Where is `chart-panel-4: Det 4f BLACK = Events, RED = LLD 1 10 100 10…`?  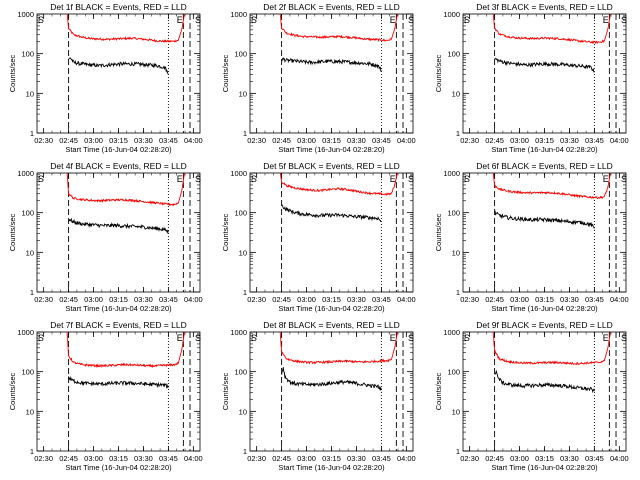
chart-panel-4: Det 4f BLACK = Events, RED = LLD 1 10 100 10… is located at coordinates (105, 237).